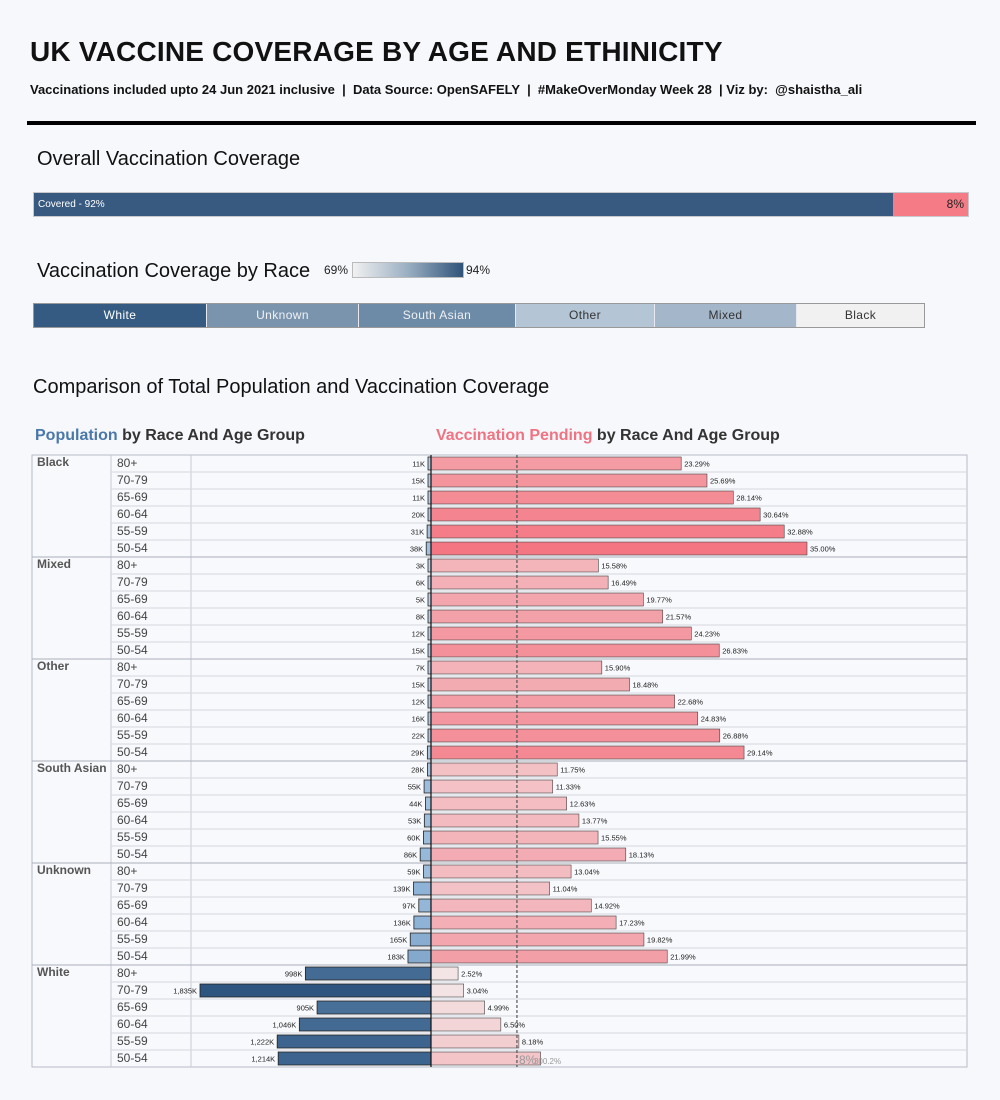  What do you see at coordinates (418, 685) in the screenshot?
I see `population-value-label: 15K` at bounding box center [418, 685].